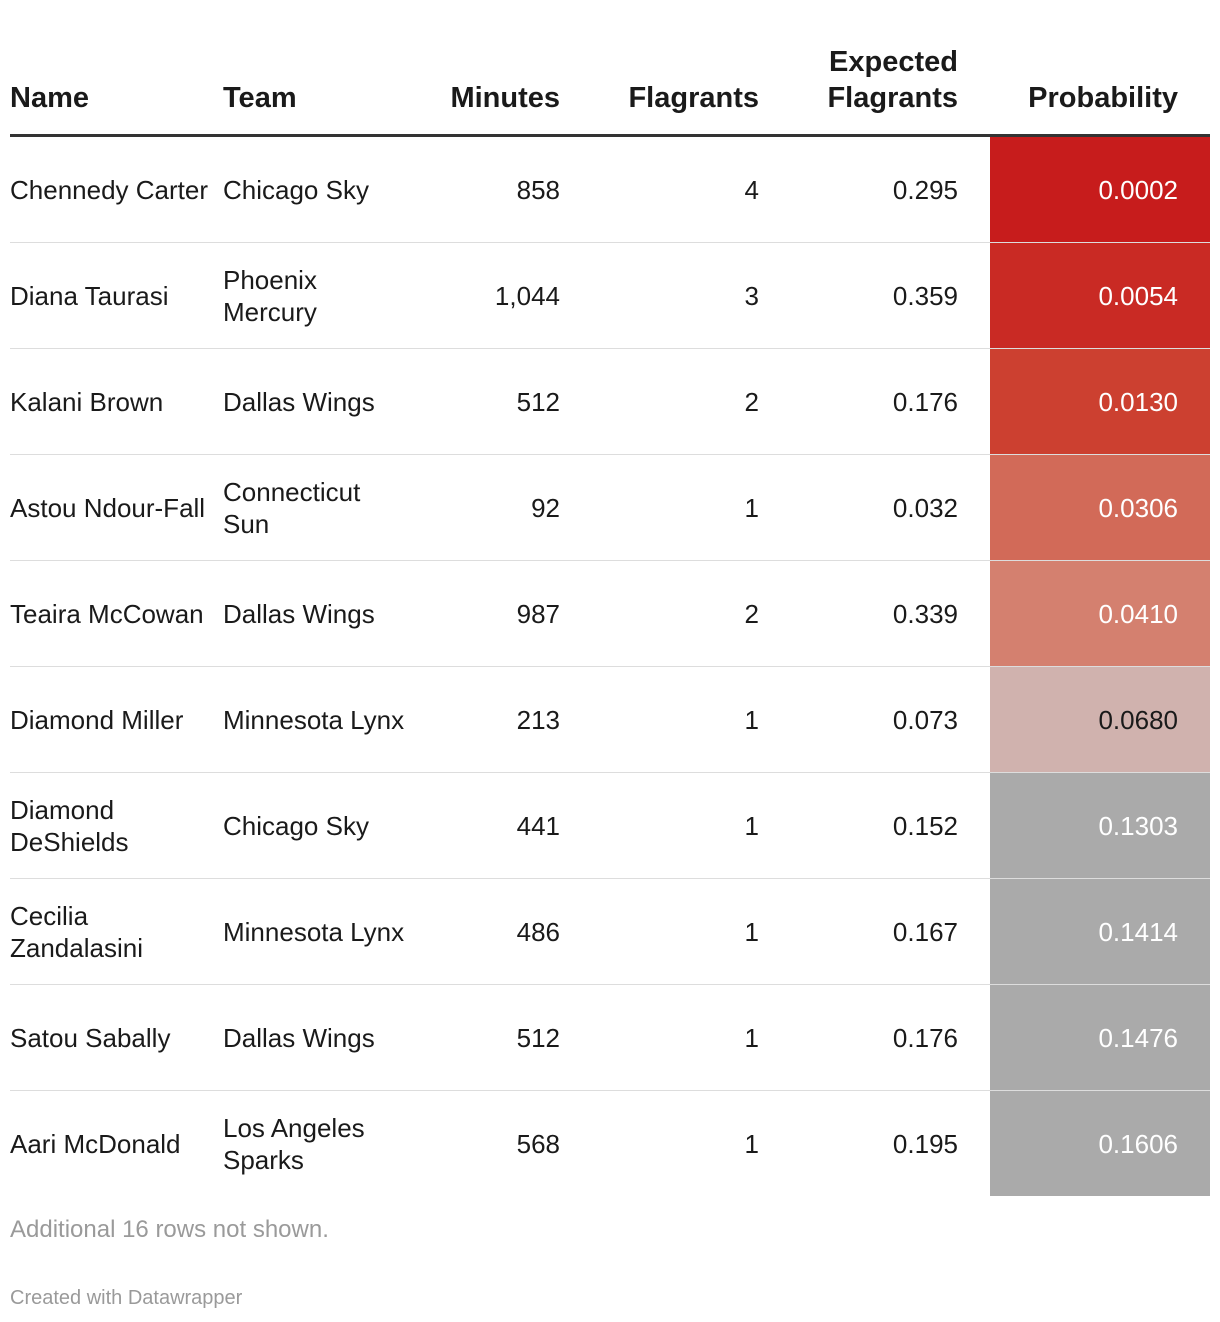  What do you see at coordinates (538, 825) in the screenshot?
I see `cell-minutes: 441` at bounding box center [538, 825].